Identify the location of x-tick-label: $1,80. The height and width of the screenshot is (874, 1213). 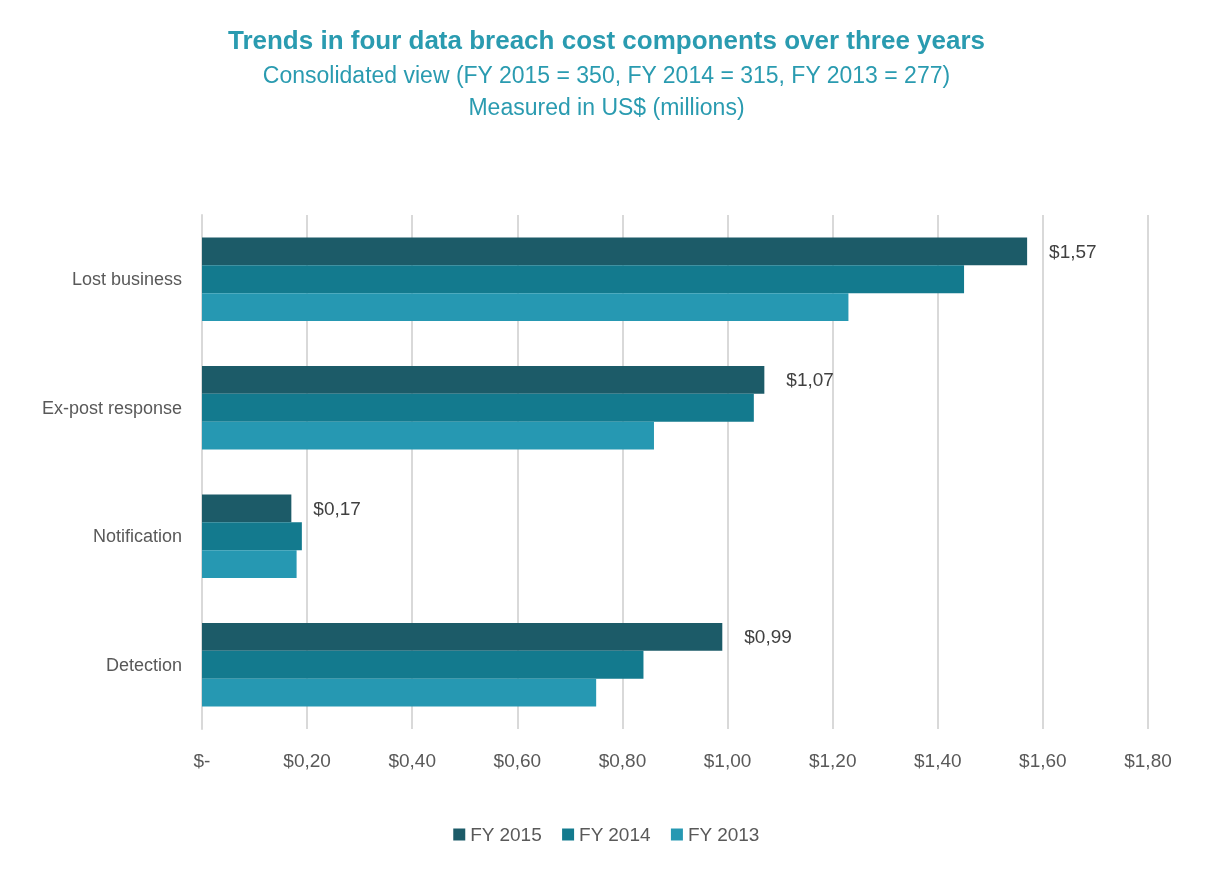
(1148, 760).